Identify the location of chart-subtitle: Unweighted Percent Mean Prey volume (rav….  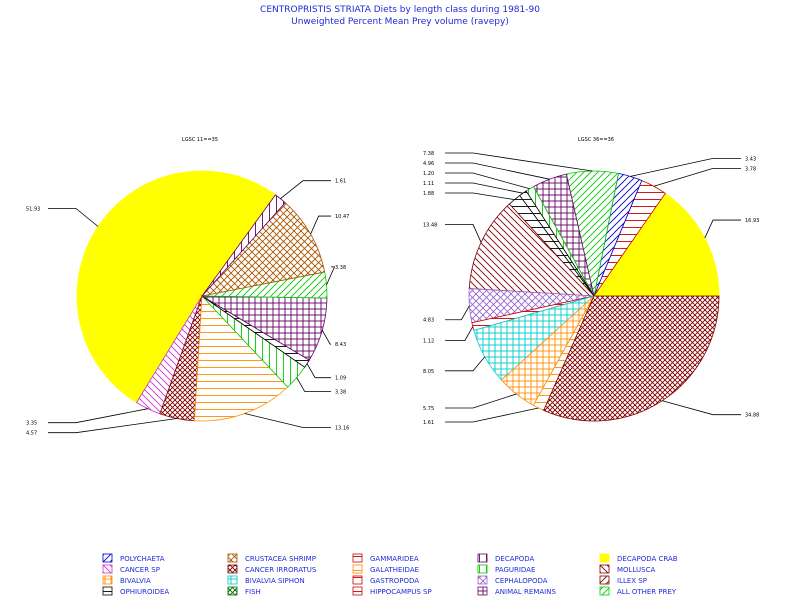
(400, 22).